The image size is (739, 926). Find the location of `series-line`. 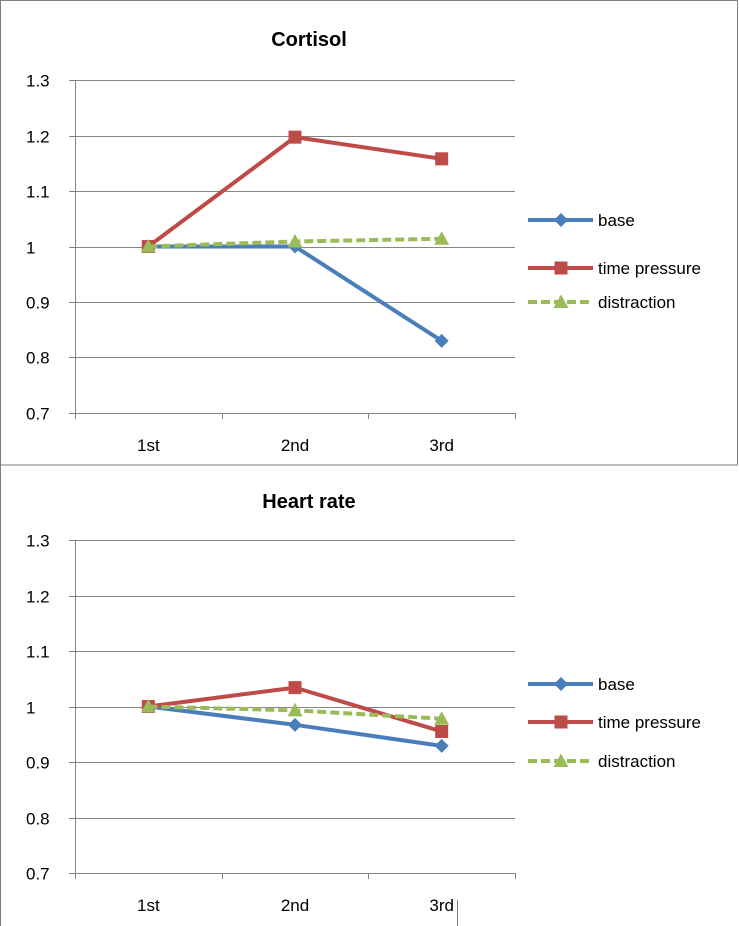

series-line is located at coordinates (295, 293).